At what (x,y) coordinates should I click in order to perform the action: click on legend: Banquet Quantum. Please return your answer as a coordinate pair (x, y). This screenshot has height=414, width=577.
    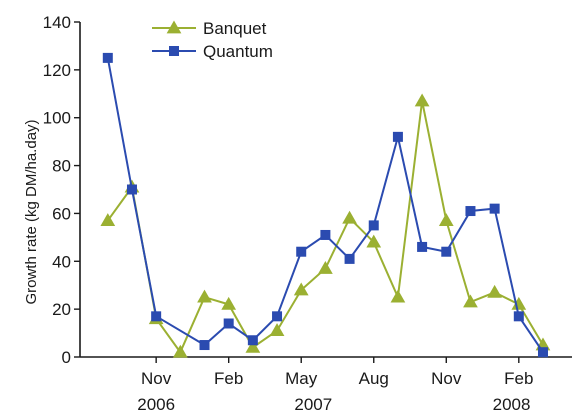
    Looking at the image, I should click on (212, 40).